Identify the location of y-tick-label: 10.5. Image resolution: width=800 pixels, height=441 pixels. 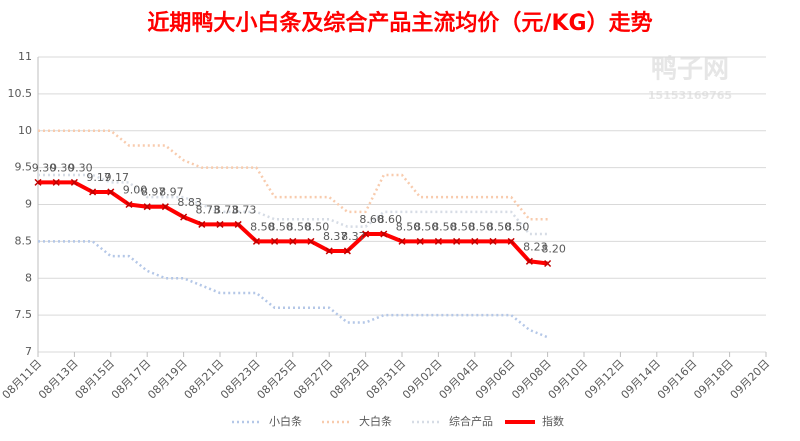
(20, 93).